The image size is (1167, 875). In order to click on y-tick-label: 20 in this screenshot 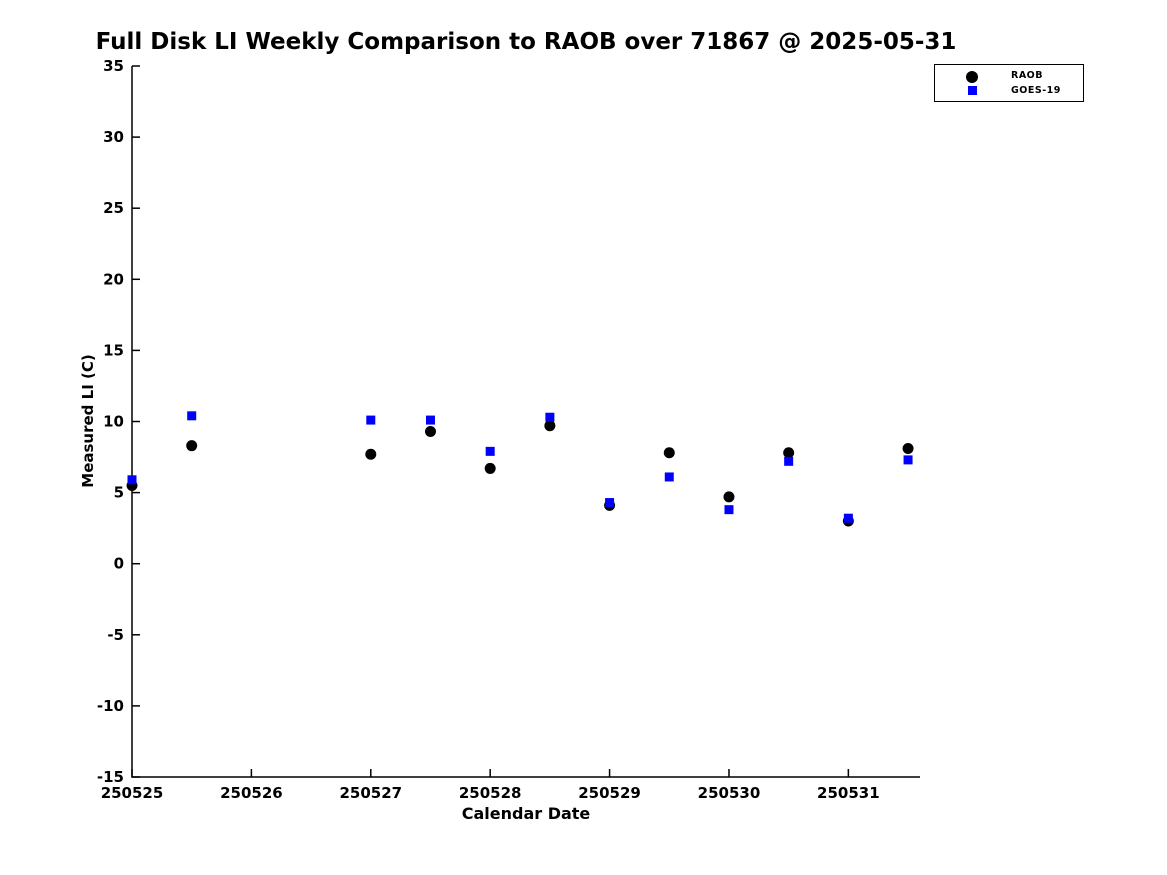, I will do `click(113, 279)`.